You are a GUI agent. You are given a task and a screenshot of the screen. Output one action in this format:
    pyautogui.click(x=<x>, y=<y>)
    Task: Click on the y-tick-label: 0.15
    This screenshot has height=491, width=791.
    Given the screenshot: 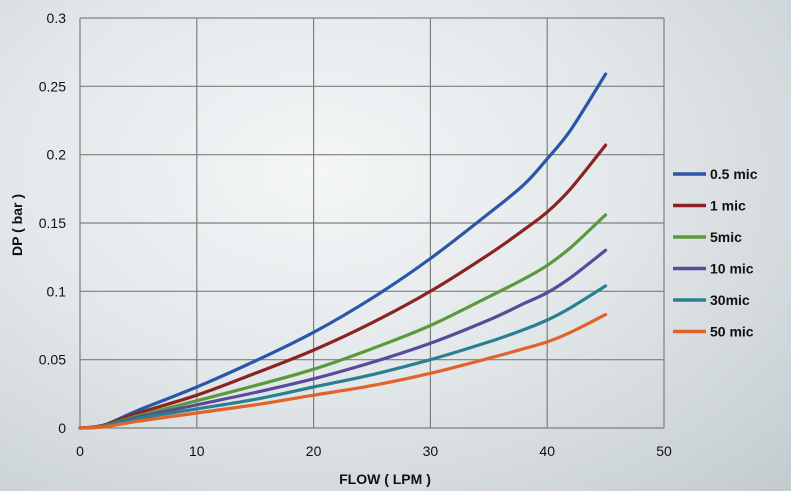 What is the action you would take?
    pyautogui.click(x=52, y=223)
    